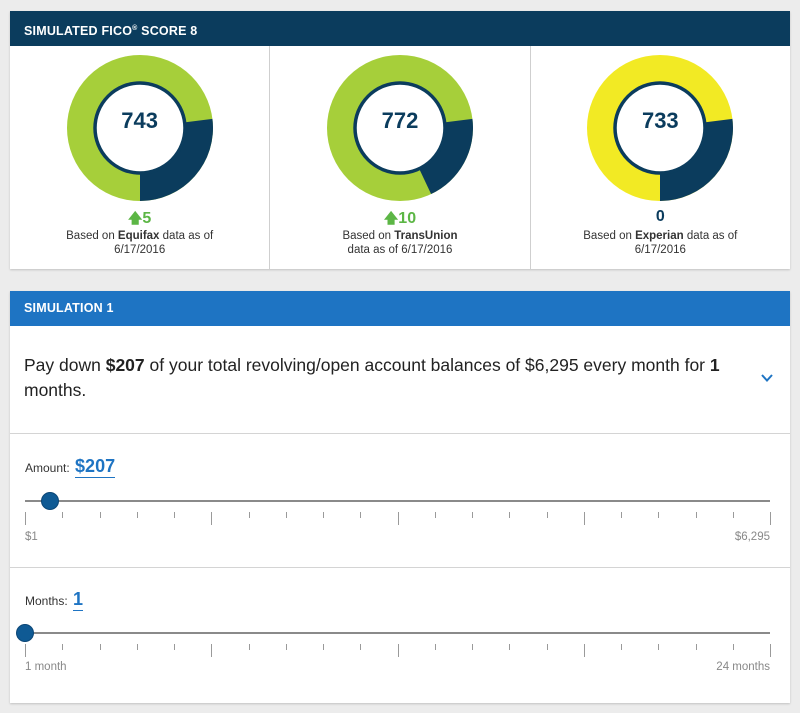 This screenshot has width=800, height=713. I want to click on desc-text: months., so click(55, 390).